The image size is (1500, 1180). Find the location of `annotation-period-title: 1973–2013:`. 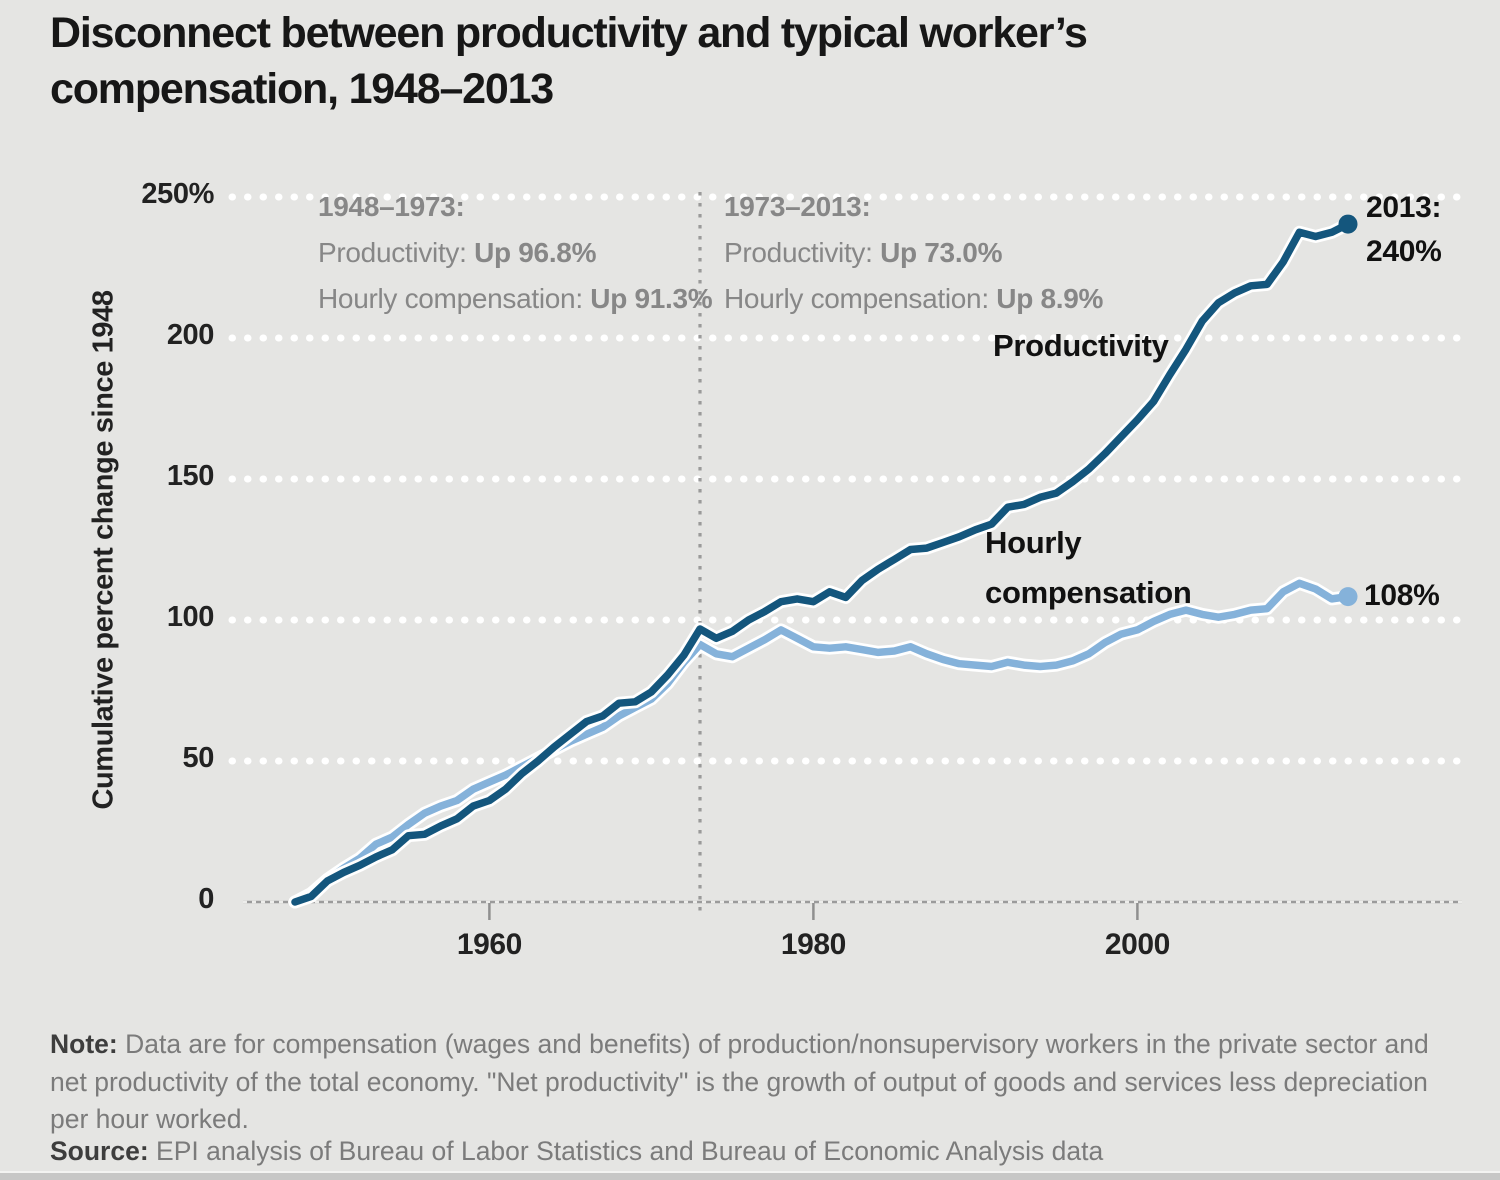

annotation-period-title: 1973–2013: is located at coordinates (797, 206).